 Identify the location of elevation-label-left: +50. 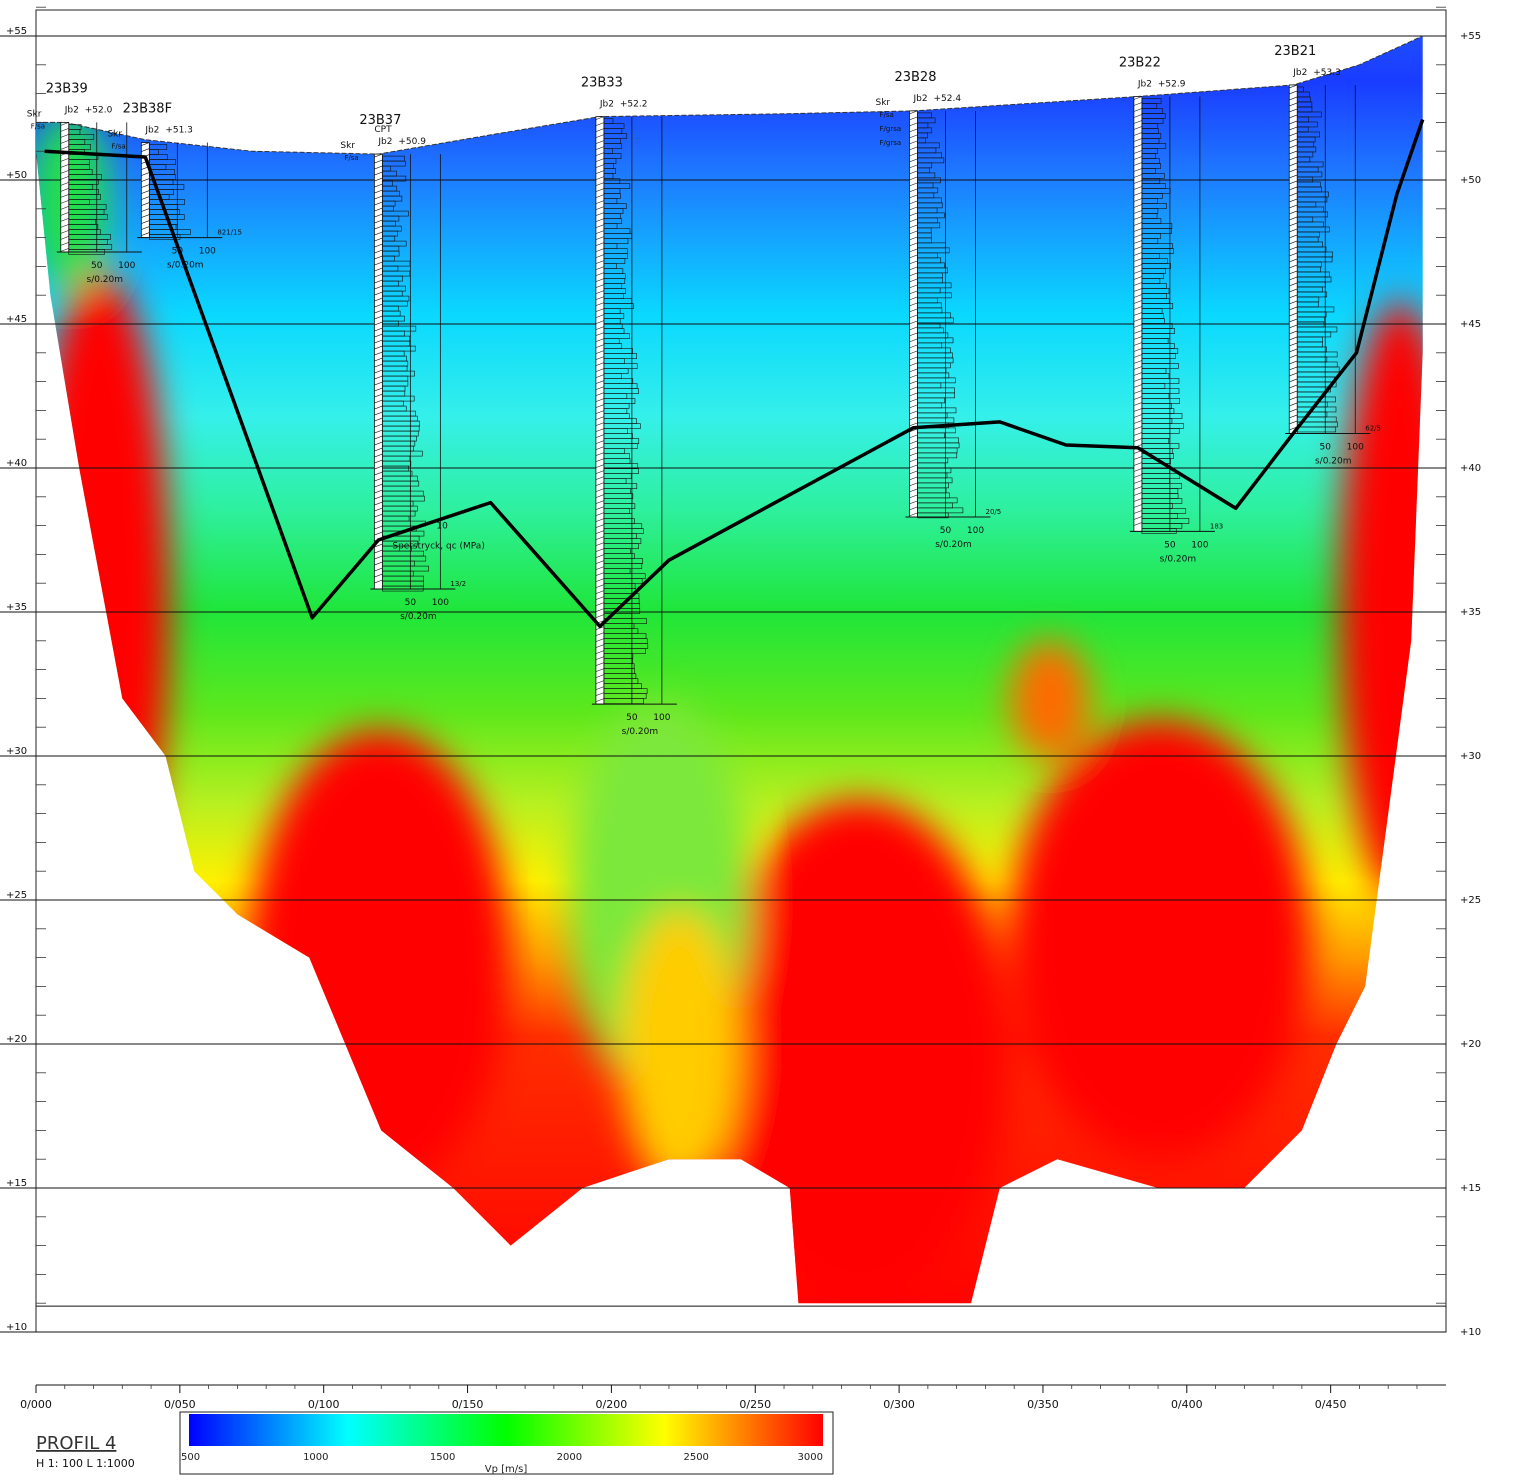
(16, 175).